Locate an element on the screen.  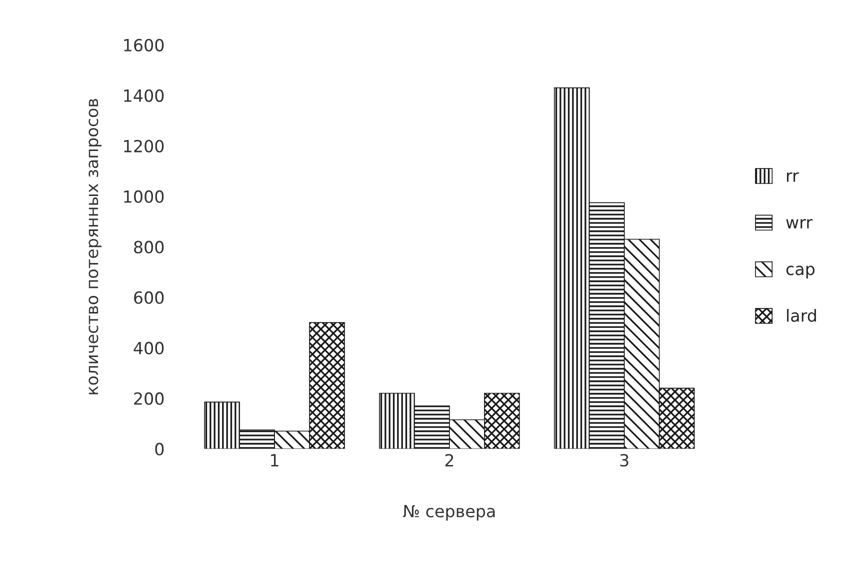
y-tick-label: 1400 is located at coordinates (144, 95).